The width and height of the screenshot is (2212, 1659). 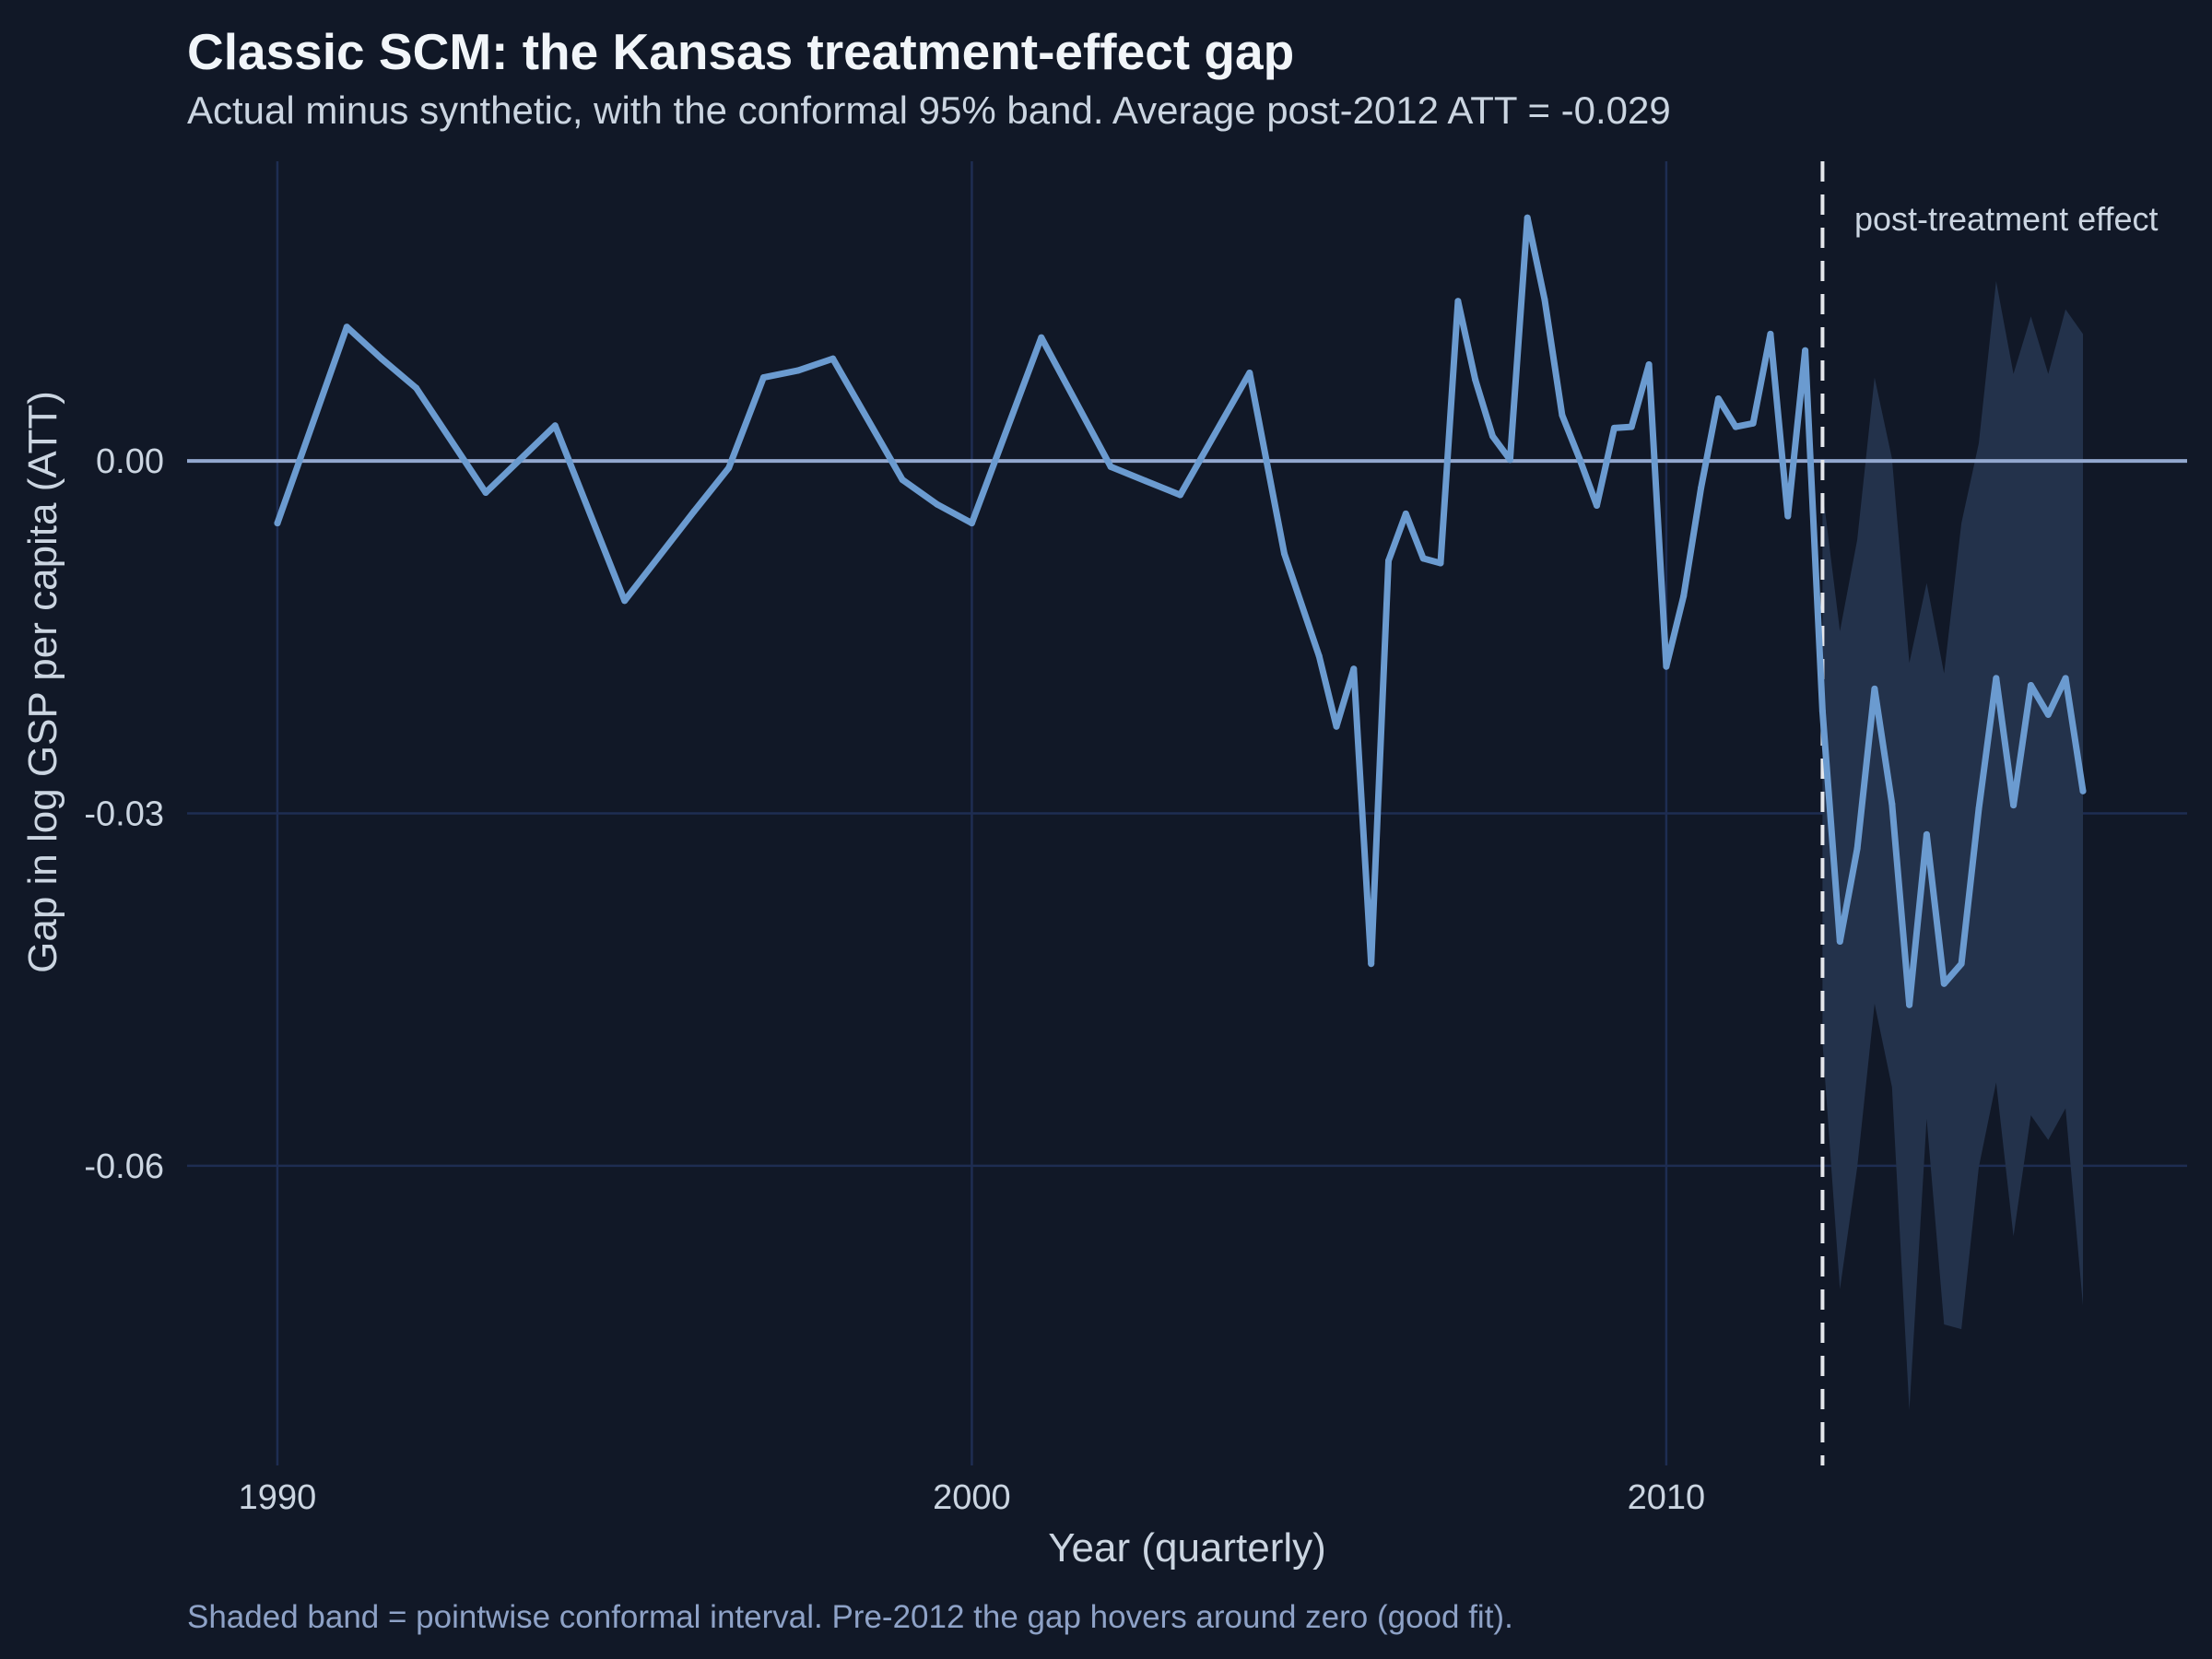 What do you see at coordinates (972, 1497) in the screenshot?
I see `x-tick-label: 2000` at bounding box center [972, 1497].